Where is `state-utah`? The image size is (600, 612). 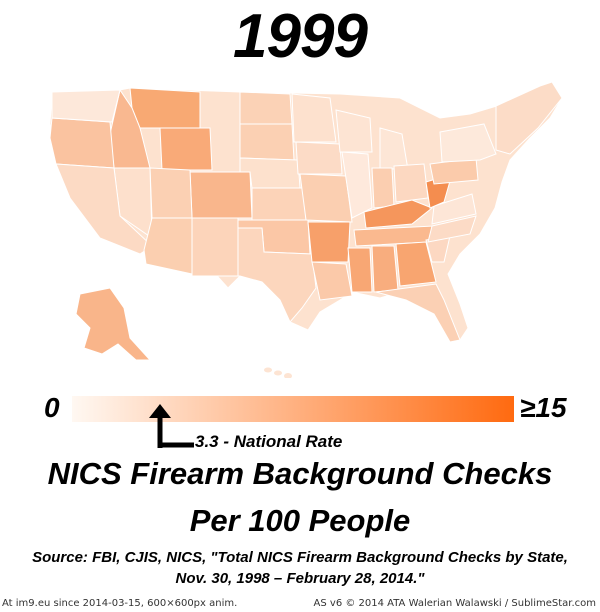
state-utah is located at coordinates (171, 193).